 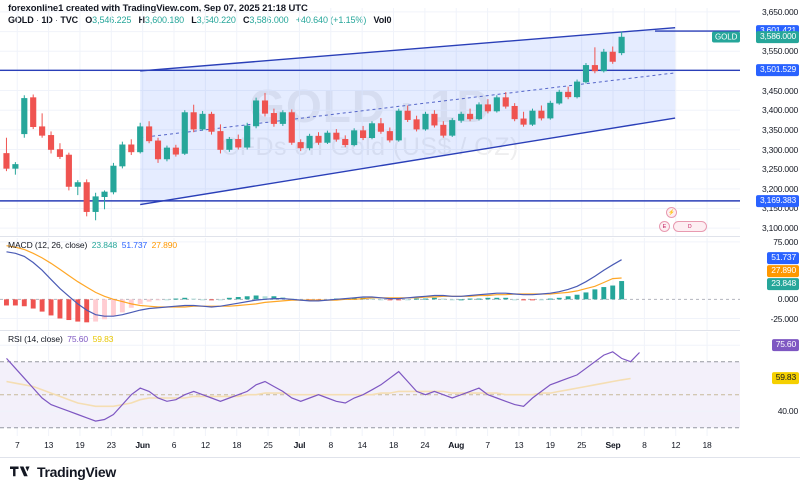 I want to click on legend-change-pct: (+1.15%), so click(x=348, y=20).